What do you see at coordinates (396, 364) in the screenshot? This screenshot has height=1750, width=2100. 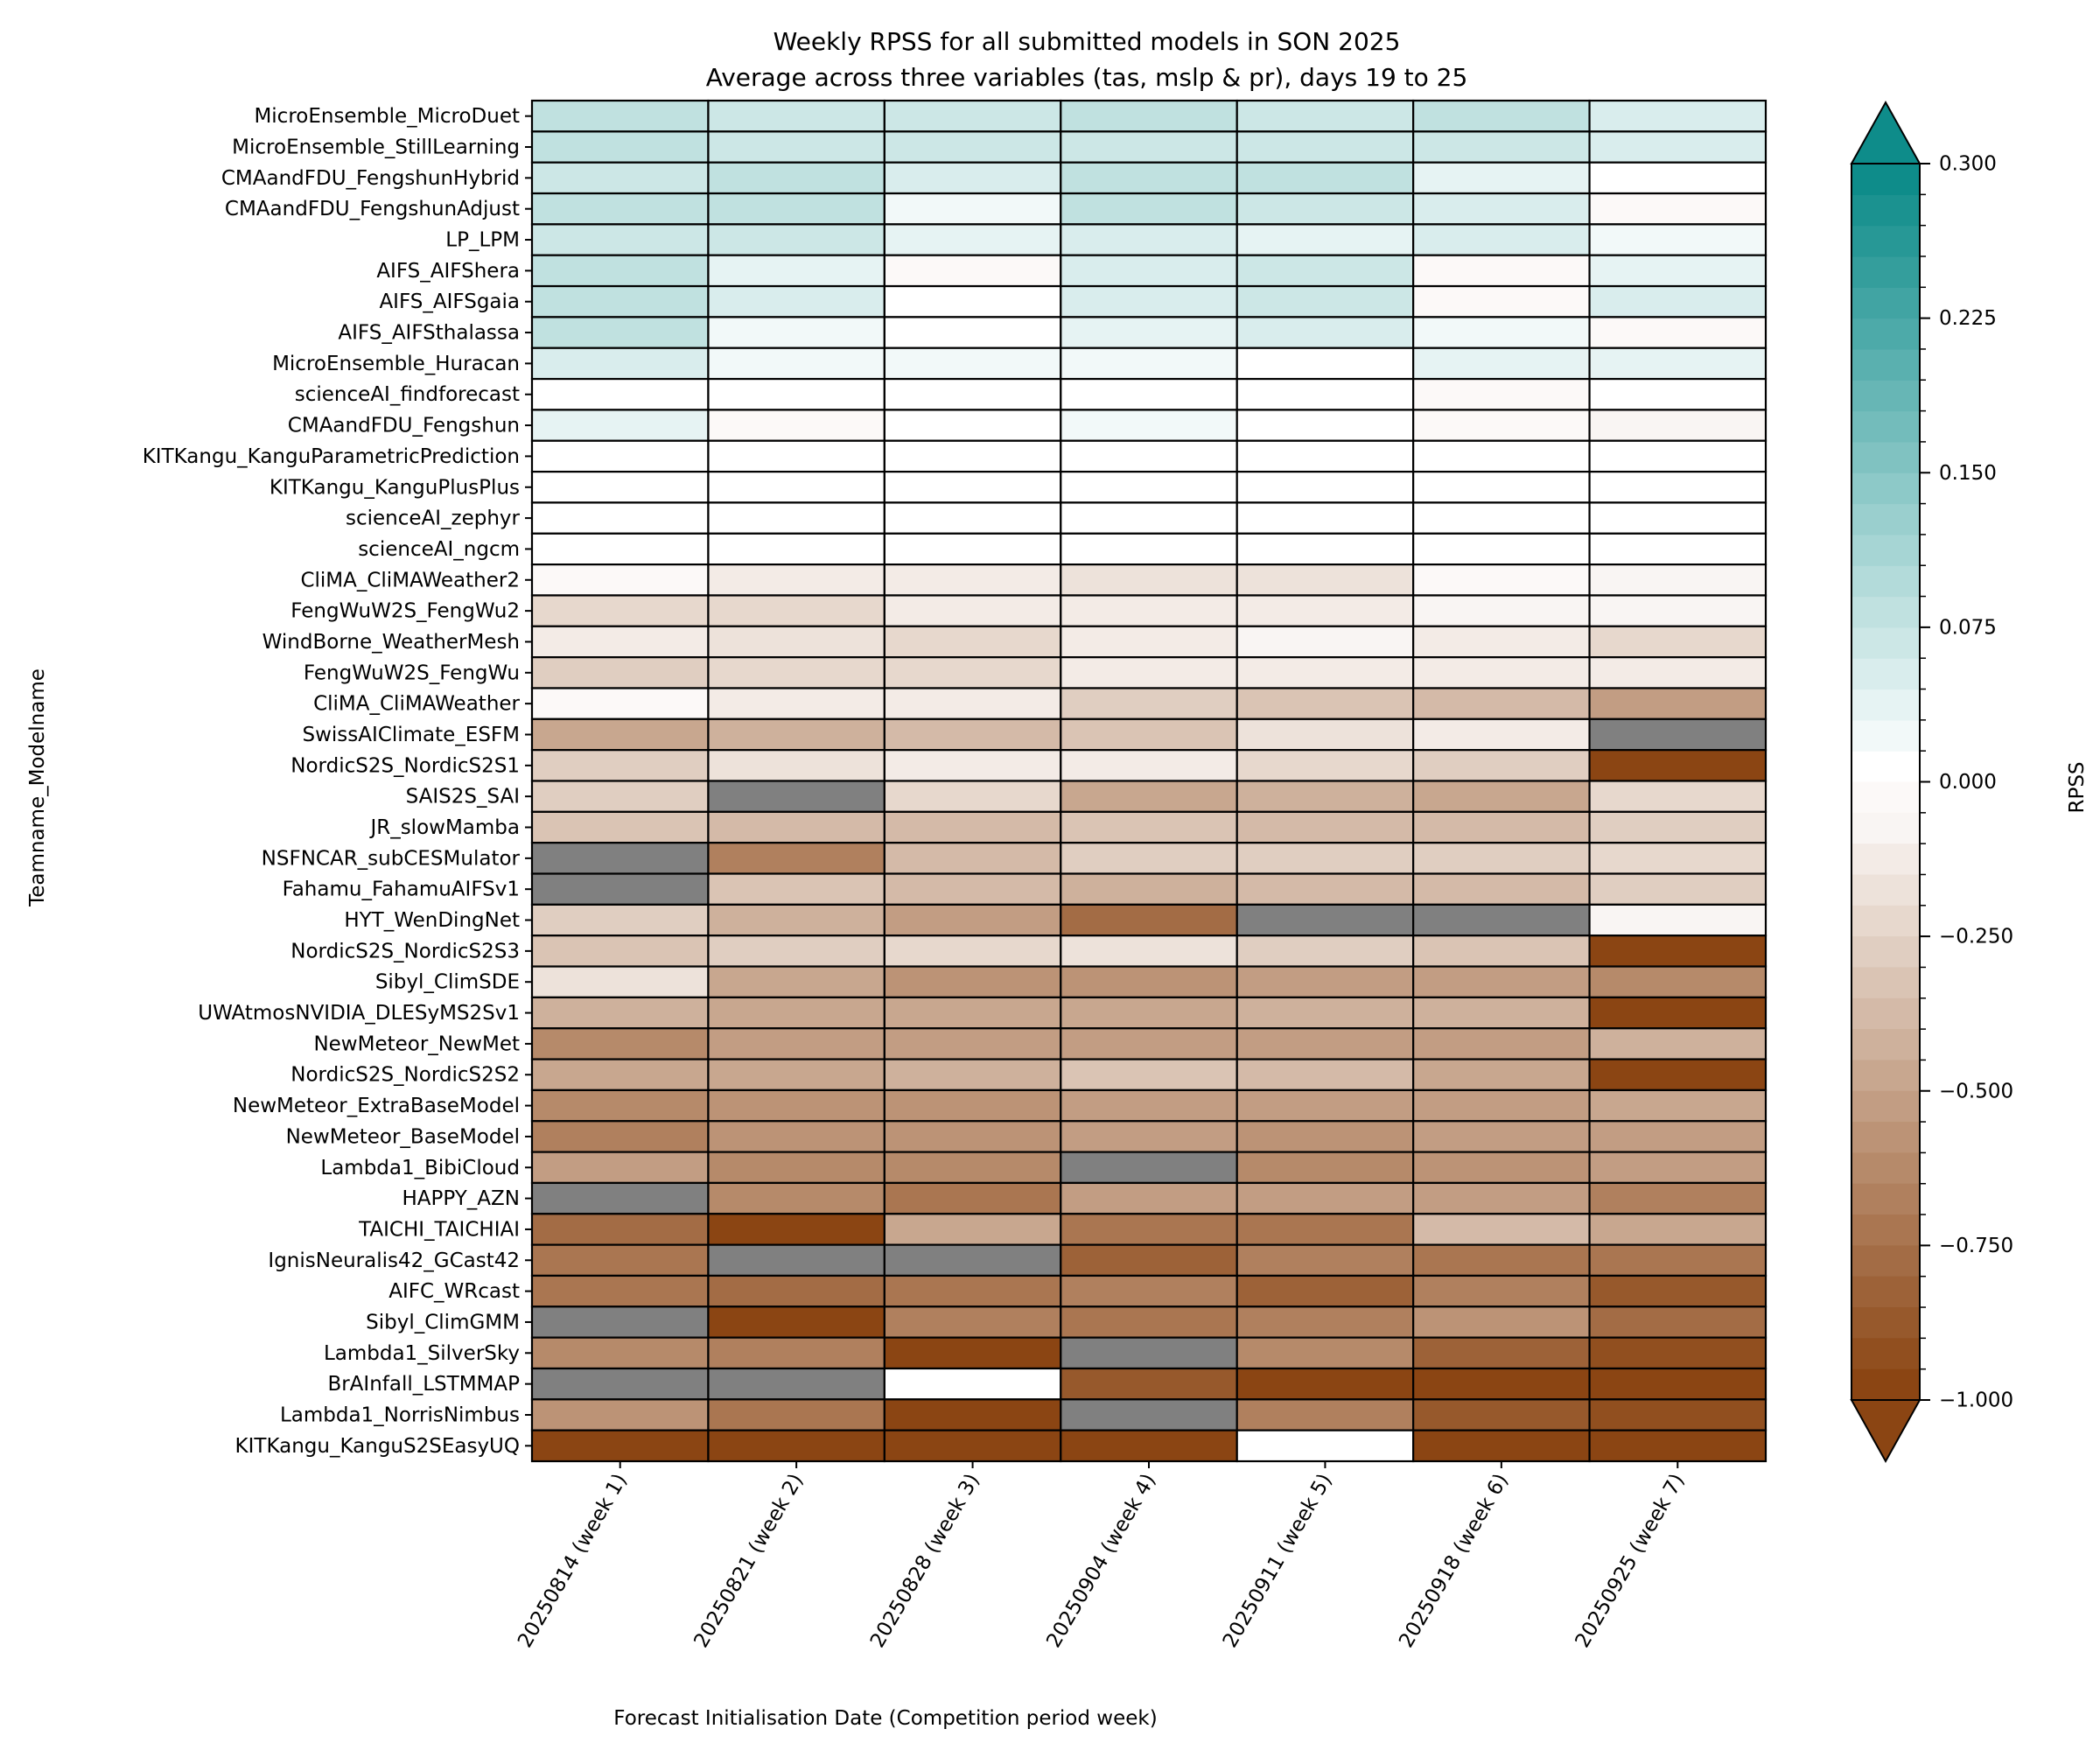 I see `y-tick-label: MicroEnsemble_Huracan` at bounding box center [396, 364].